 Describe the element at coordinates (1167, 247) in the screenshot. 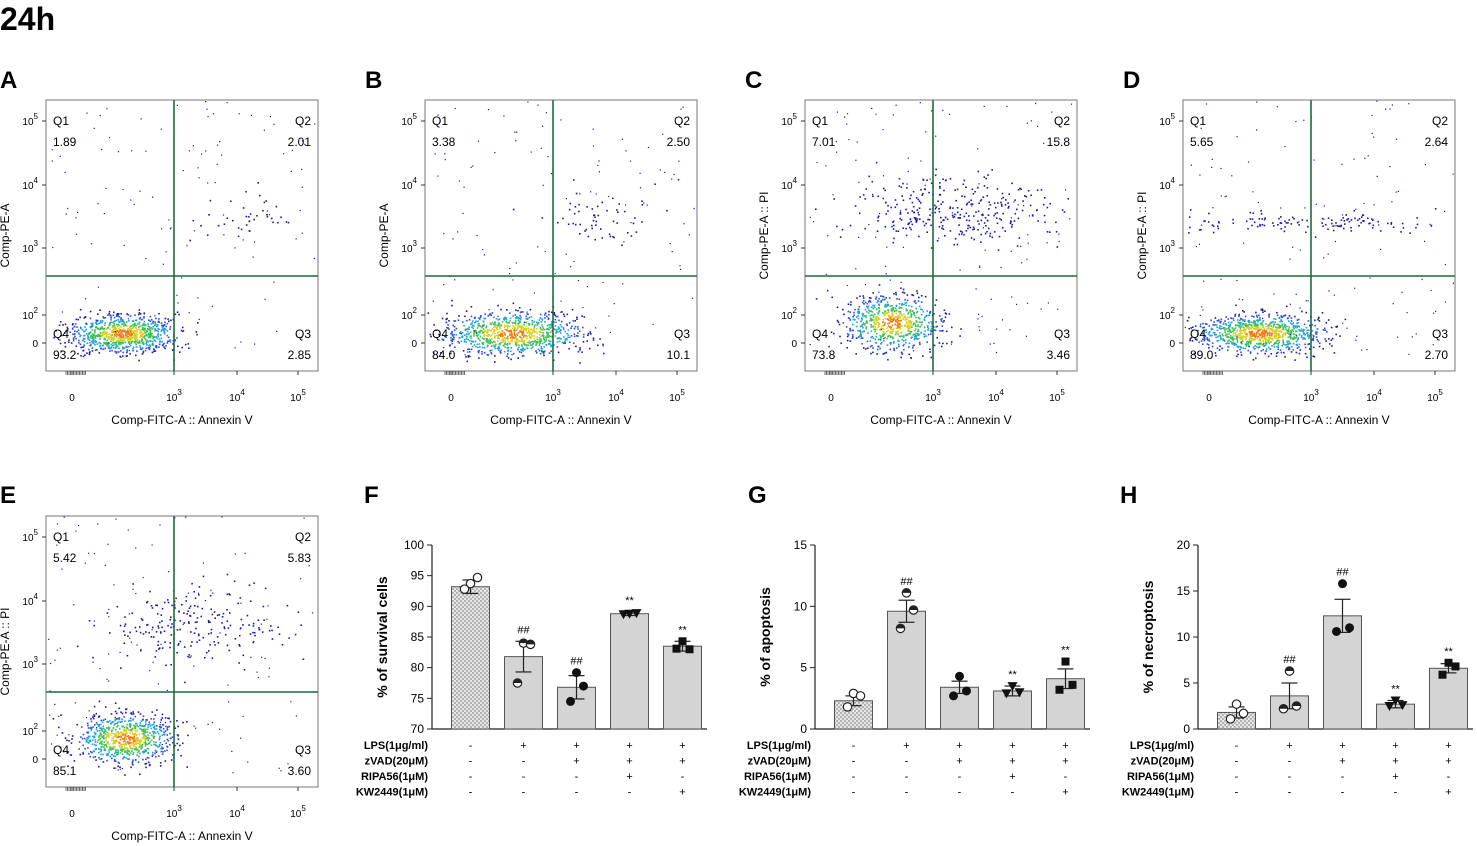

I see `y-tick-label: 103` at that location.